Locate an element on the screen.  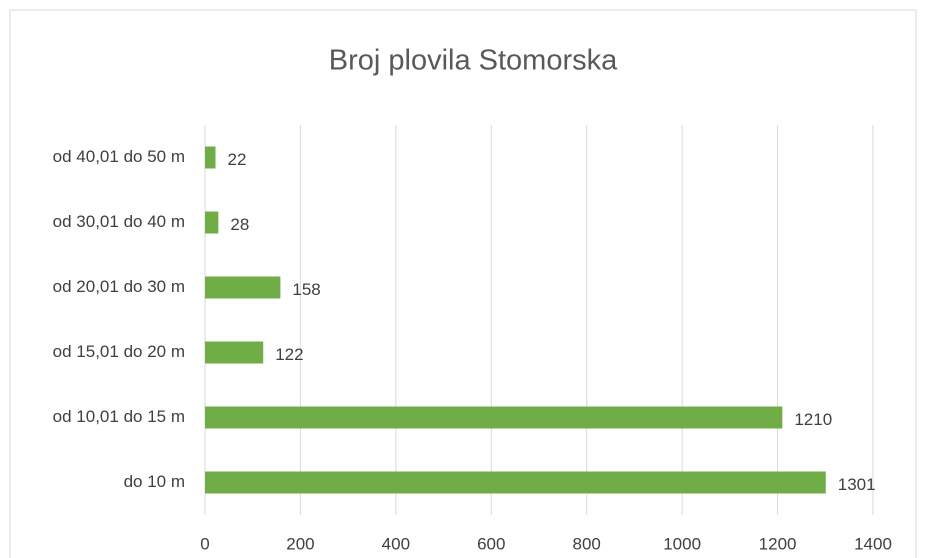
data-label: 1301 is located at coordinates (857, 484).